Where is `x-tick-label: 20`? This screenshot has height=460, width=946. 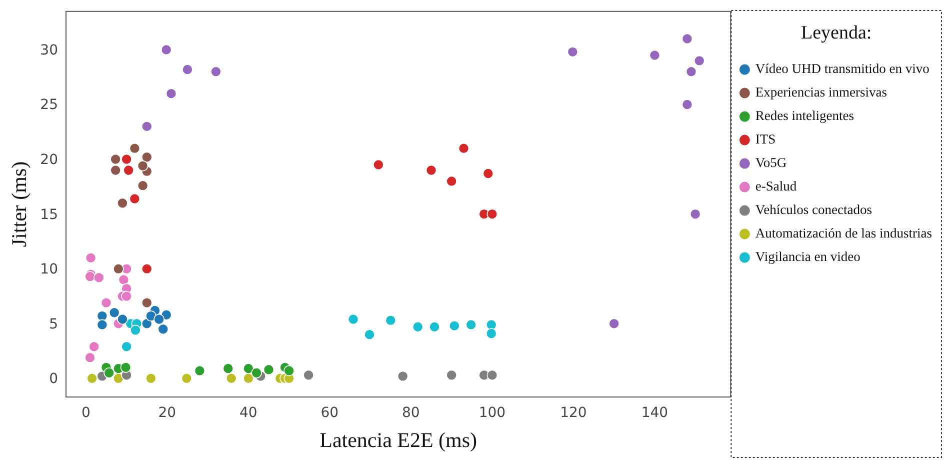
x-tick-label: 20 is located at coordinates (167, 413).